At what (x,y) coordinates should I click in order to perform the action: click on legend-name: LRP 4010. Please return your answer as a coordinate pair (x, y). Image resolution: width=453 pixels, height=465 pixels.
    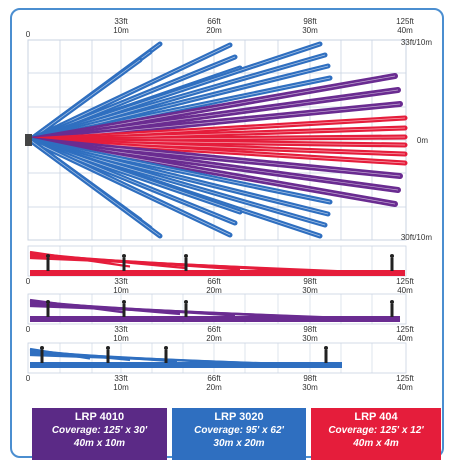
    Looking at the image, I should click on (99, 417).